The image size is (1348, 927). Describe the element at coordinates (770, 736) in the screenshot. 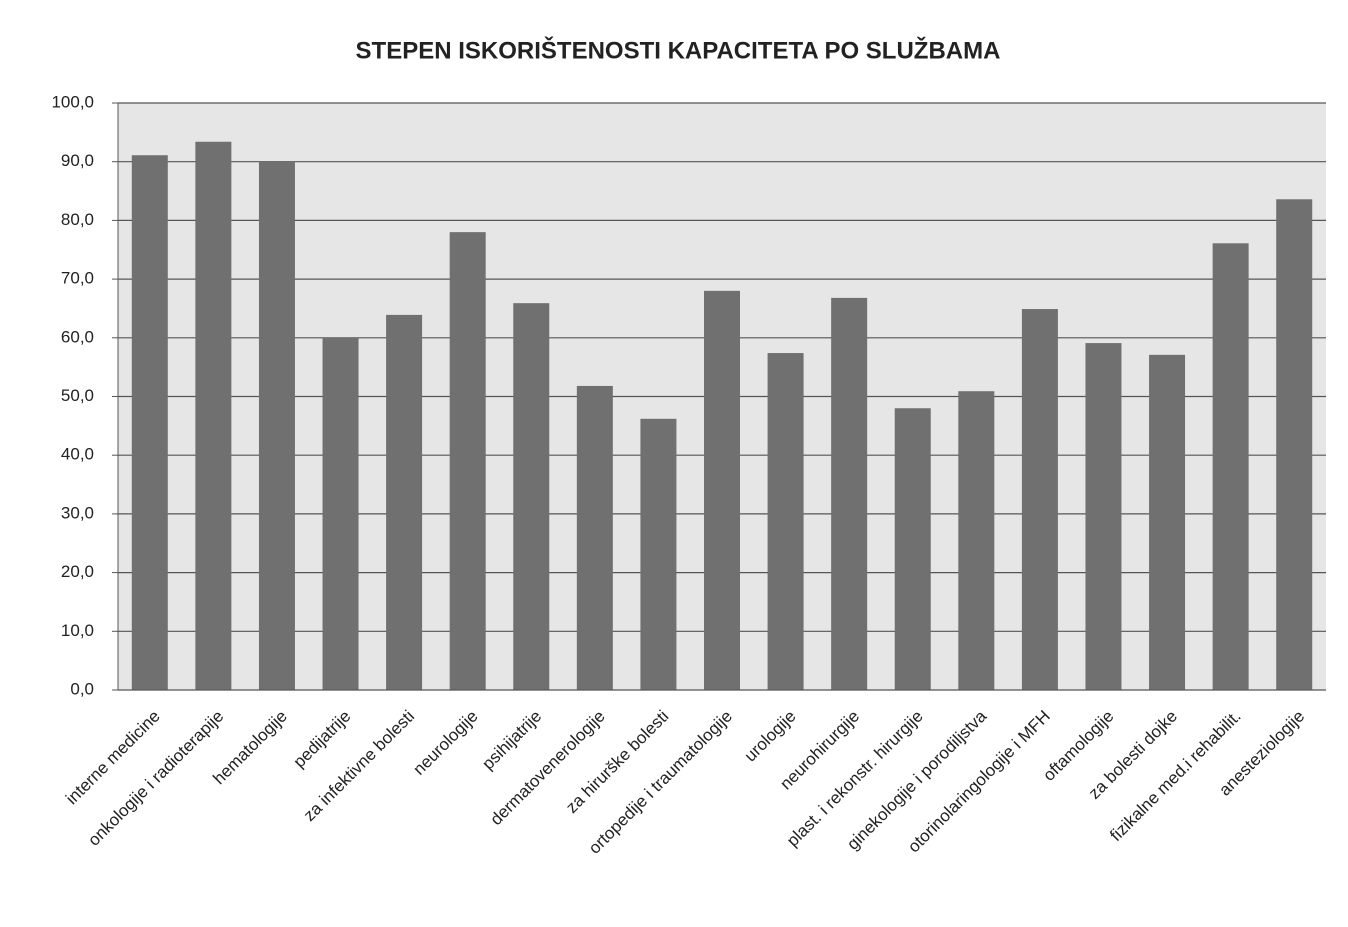

I see `x-tick-label: urologije` at that location.